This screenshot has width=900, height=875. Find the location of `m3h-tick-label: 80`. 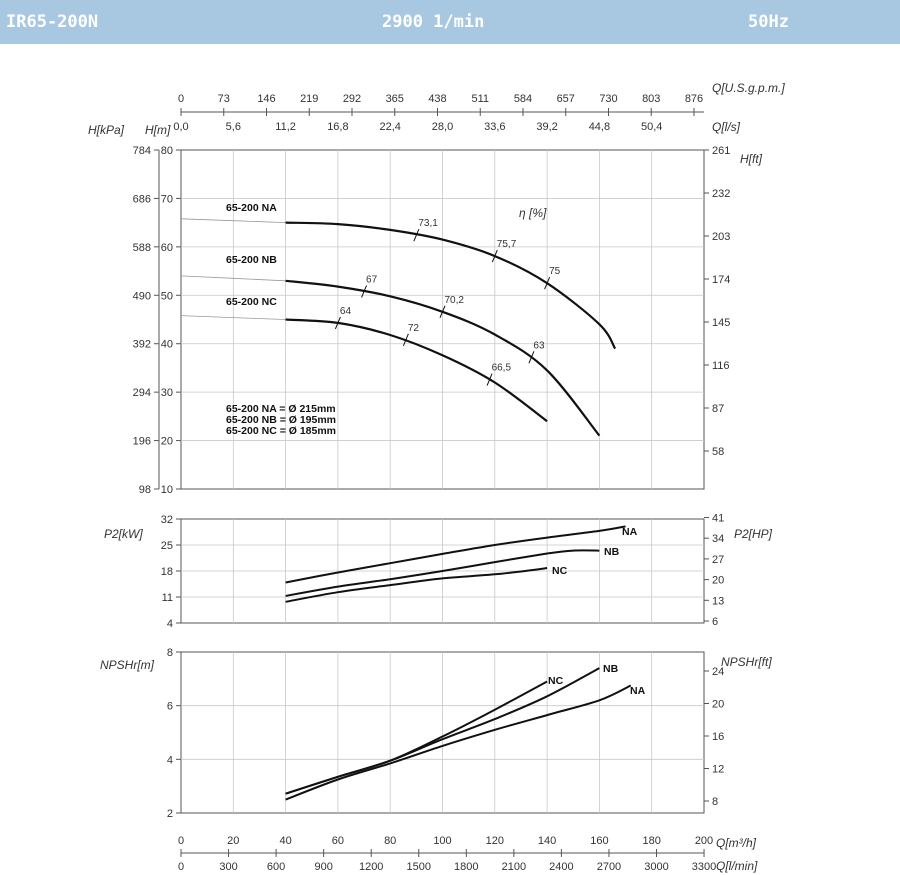

m3h-tick-label: 80 is located at coordinates (390, 841).